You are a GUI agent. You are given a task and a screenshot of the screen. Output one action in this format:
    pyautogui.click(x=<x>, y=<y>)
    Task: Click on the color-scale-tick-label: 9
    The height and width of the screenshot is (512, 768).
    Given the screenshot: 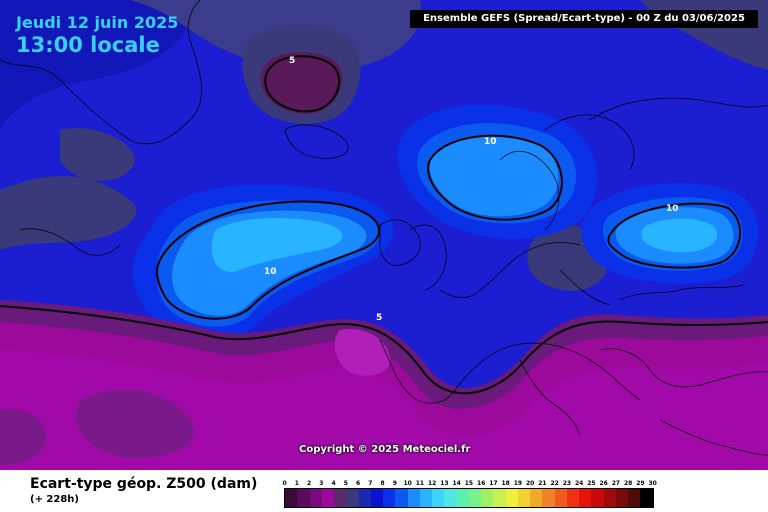 What is the action you would take?
    pyautogui.click(x=394, y=483)
    